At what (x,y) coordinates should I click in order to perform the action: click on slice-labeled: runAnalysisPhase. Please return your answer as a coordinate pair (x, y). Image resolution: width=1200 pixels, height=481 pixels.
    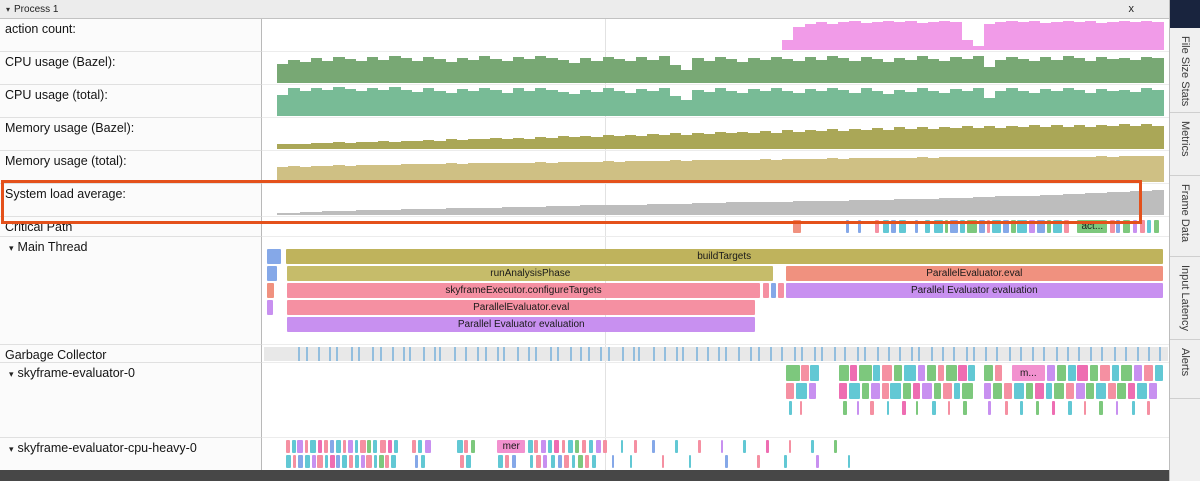
    Looking at the image, I should click on (530, 273).